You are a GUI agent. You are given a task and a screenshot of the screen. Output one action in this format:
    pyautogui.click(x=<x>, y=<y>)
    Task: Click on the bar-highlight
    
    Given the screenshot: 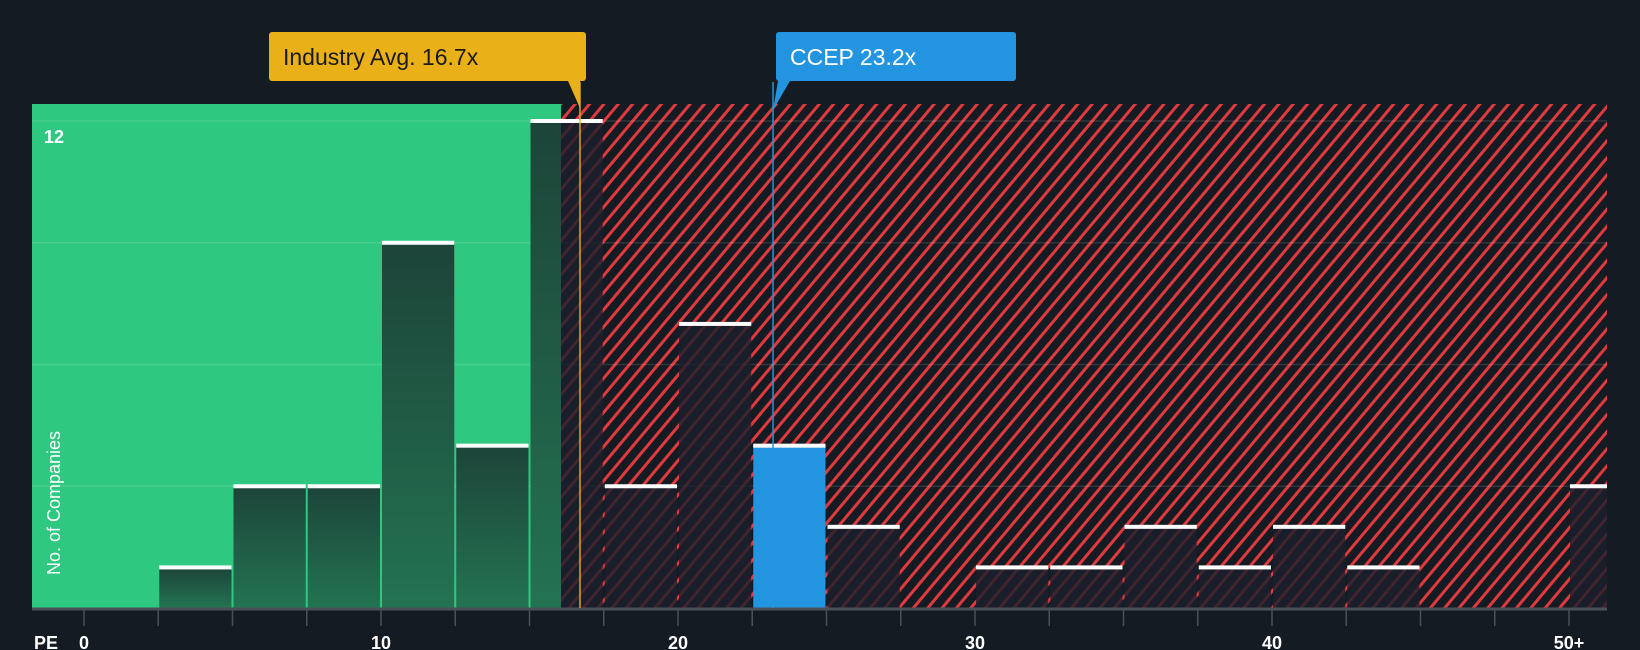 What is the action you would take?
    pyautogui.click(x=789, y=526)
    